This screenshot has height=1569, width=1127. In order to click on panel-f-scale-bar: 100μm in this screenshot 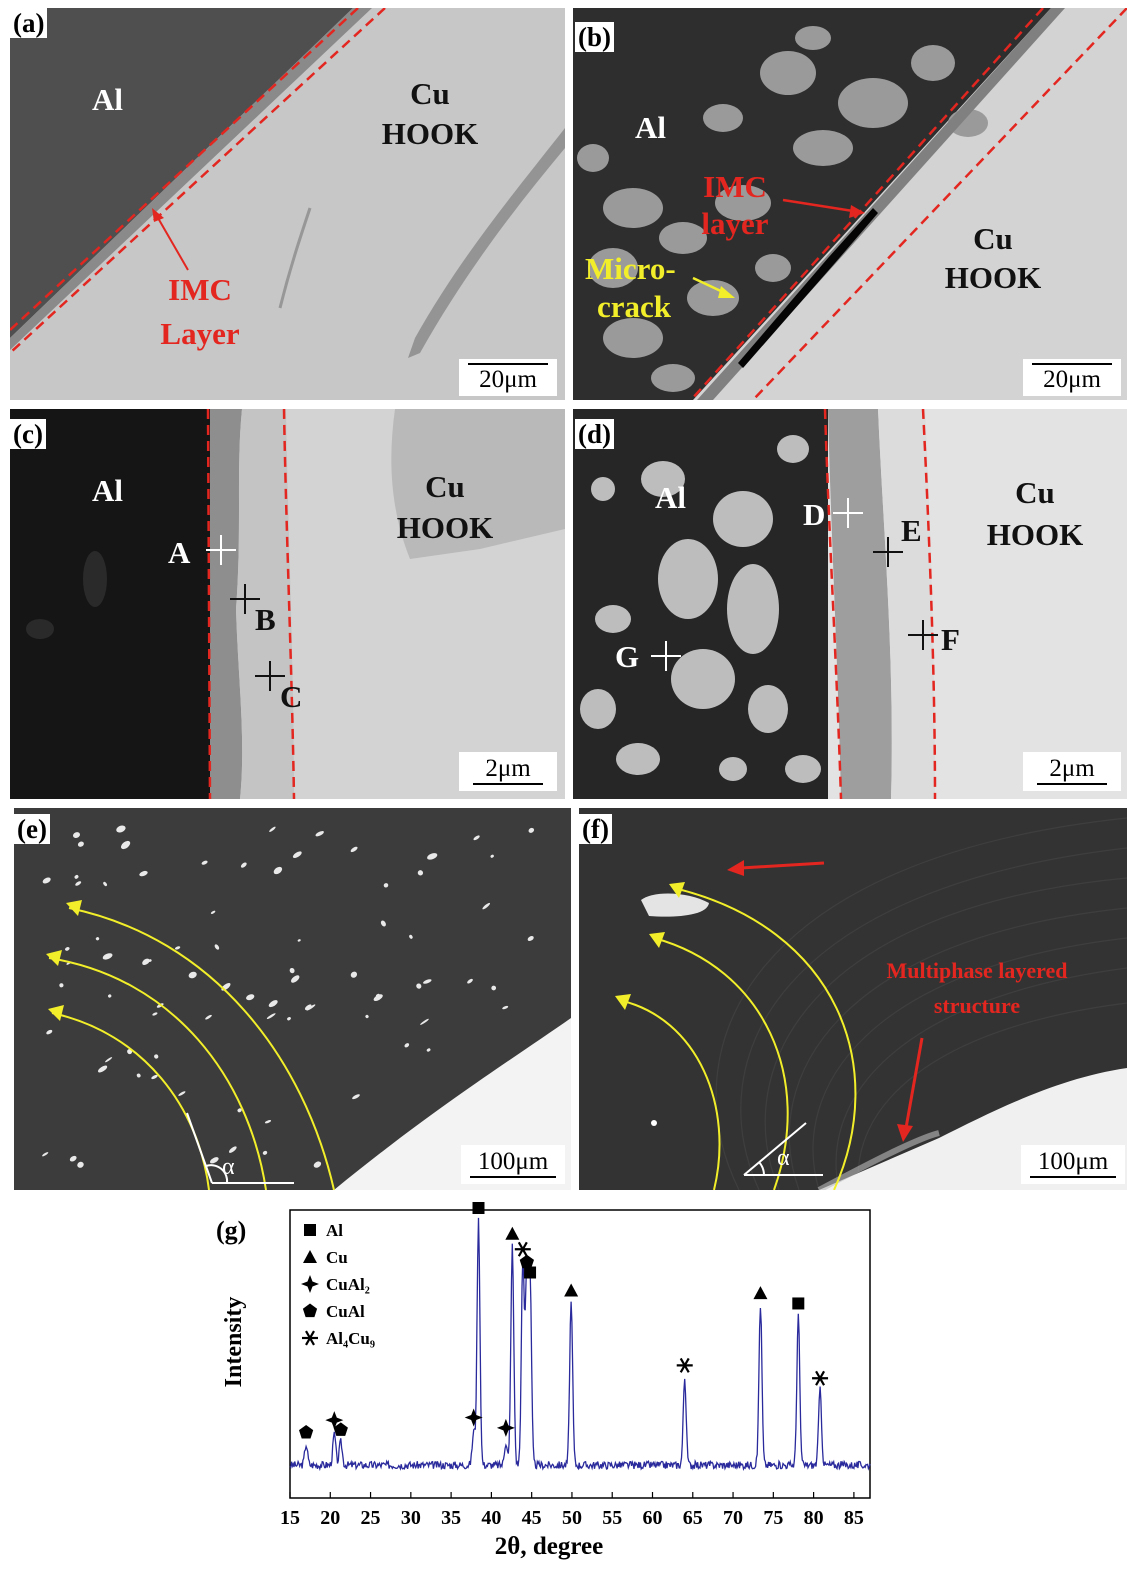, I will do `click(1073, 1164)`.